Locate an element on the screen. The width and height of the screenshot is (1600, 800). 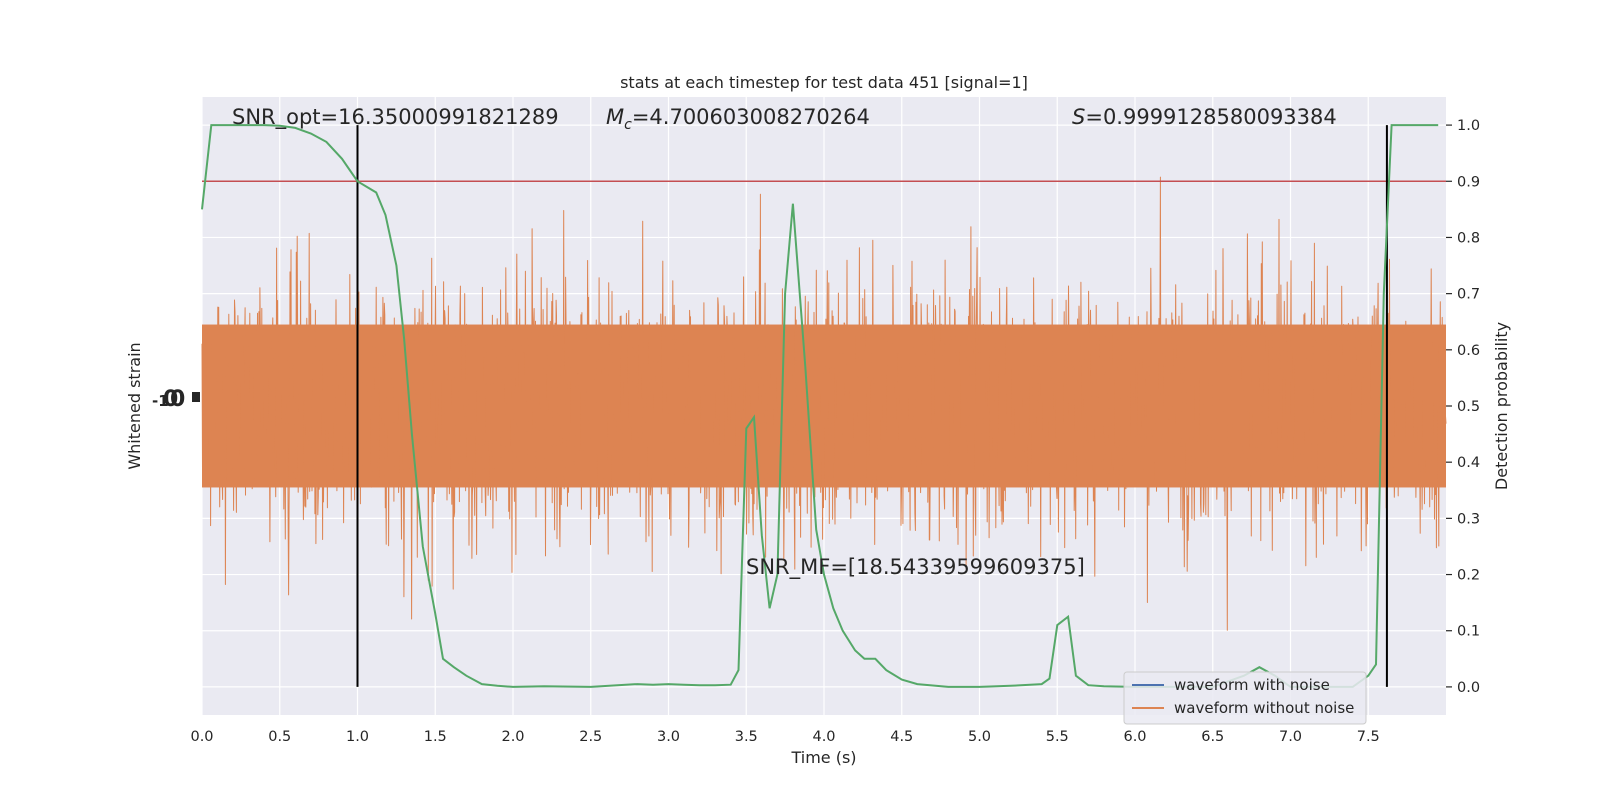
x-tick-label: 2.0 is located at coordinates (512, 737).